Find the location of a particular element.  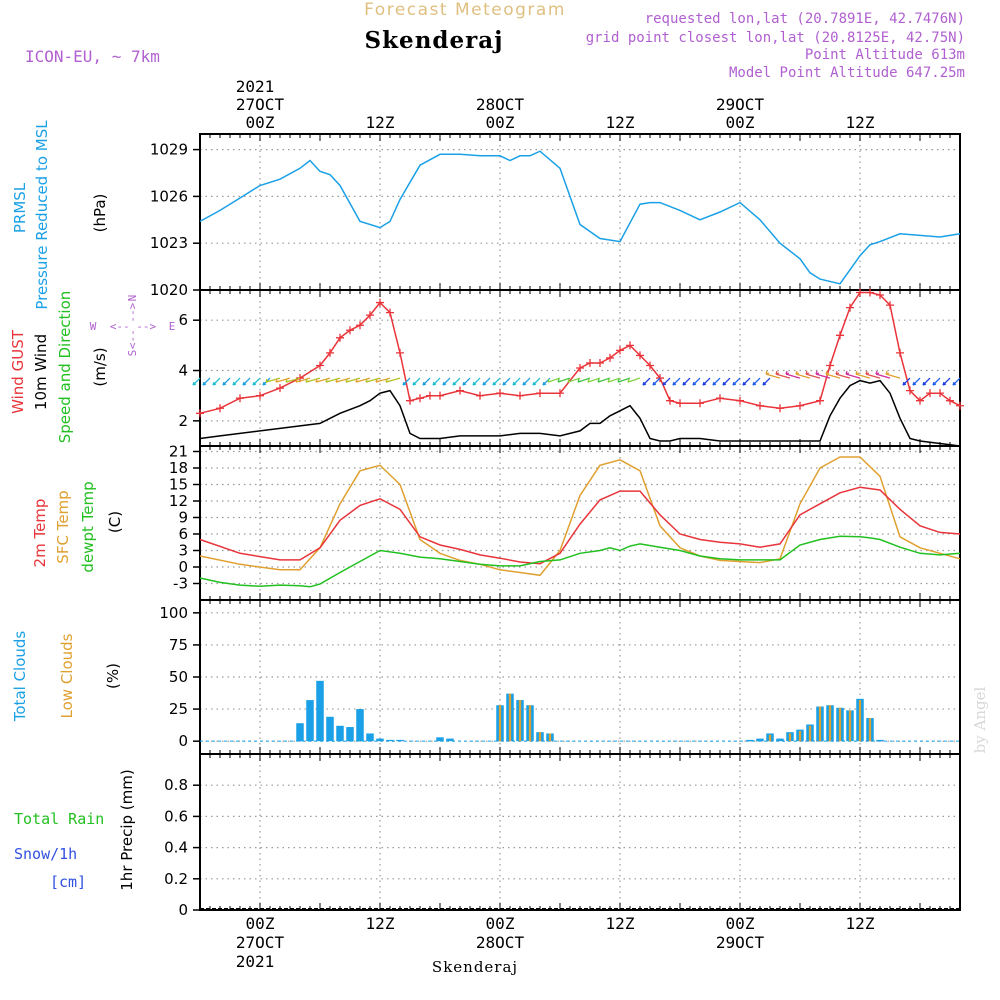

year-bottom: 2021 is located at coordinates (255, 961).